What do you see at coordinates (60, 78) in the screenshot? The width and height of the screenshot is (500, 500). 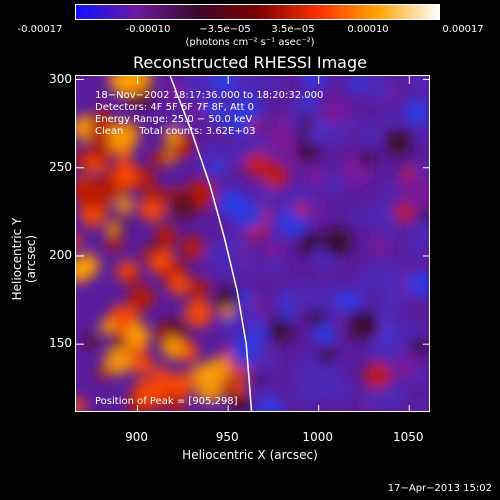 I see `y-tick-label: 300` at bounding box center [60, 78].